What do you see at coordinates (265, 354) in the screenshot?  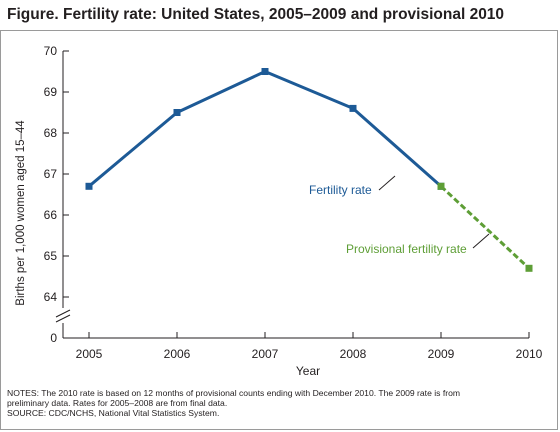 I see `x-tick-label: 2007` at bounding box center [265, 354].